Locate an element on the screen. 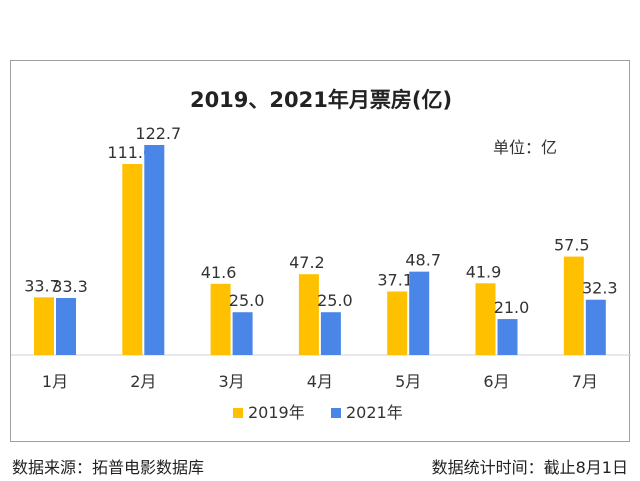 This screenshot has height=481, width=640. value-label-2021-1: 33.3 is located at coordinates (70, 286).